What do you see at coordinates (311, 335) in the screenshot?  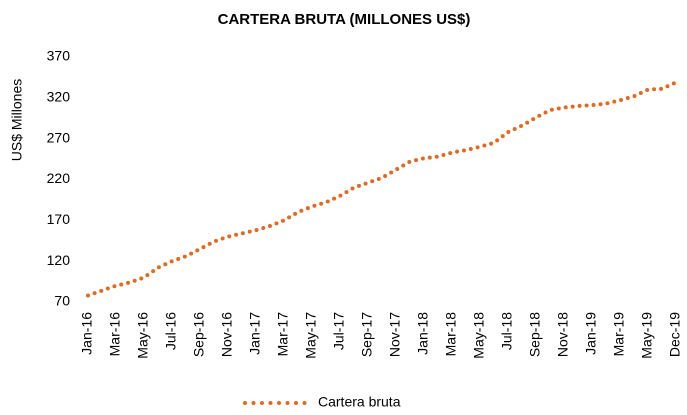 I see `x-tick-label: May-17` at bounding box center [311, 335].